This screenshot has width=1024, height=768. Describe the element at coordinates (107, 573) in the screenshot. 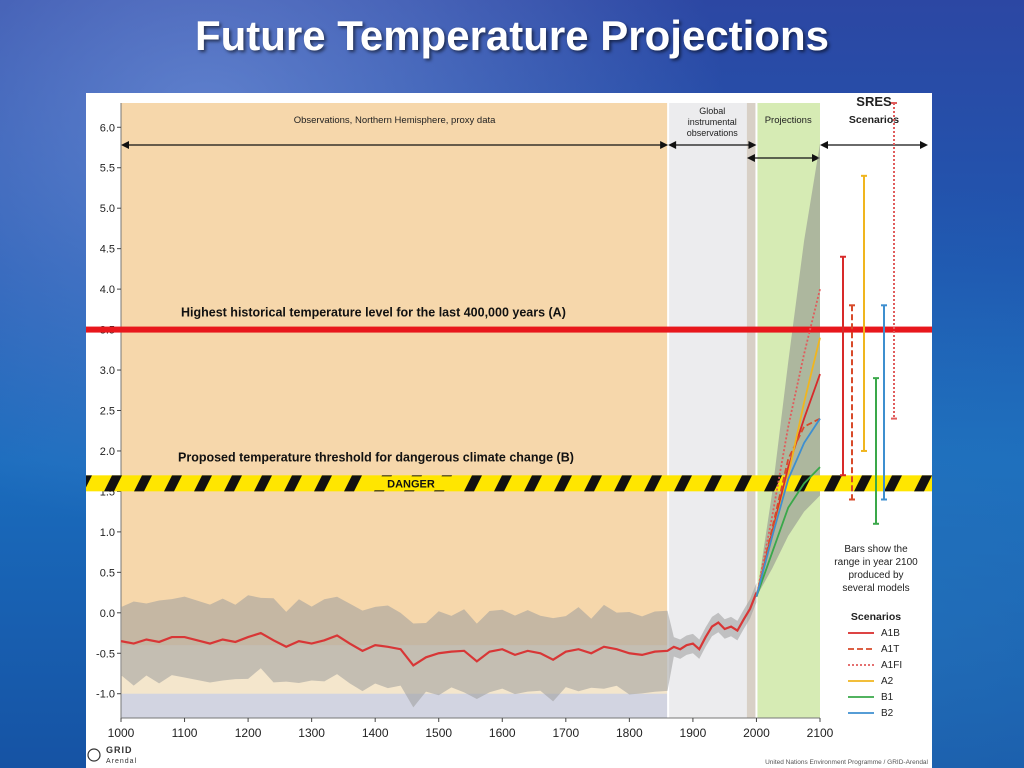

I see `y-tick-label: 0.5` at that location.